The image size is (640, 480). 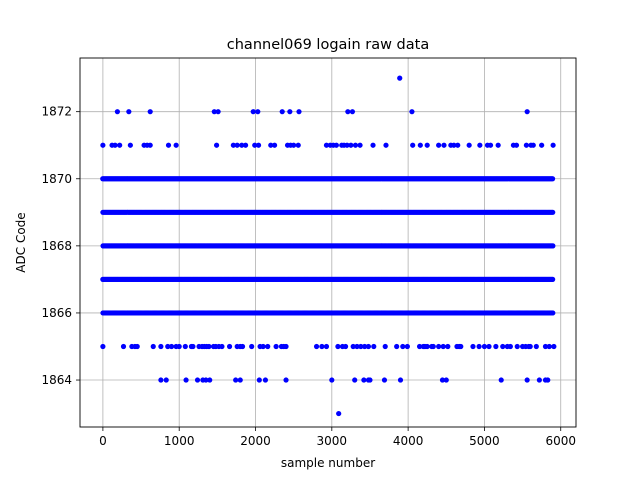 I want to click on y-tick-label: 1870, so click(x=56, y=179).